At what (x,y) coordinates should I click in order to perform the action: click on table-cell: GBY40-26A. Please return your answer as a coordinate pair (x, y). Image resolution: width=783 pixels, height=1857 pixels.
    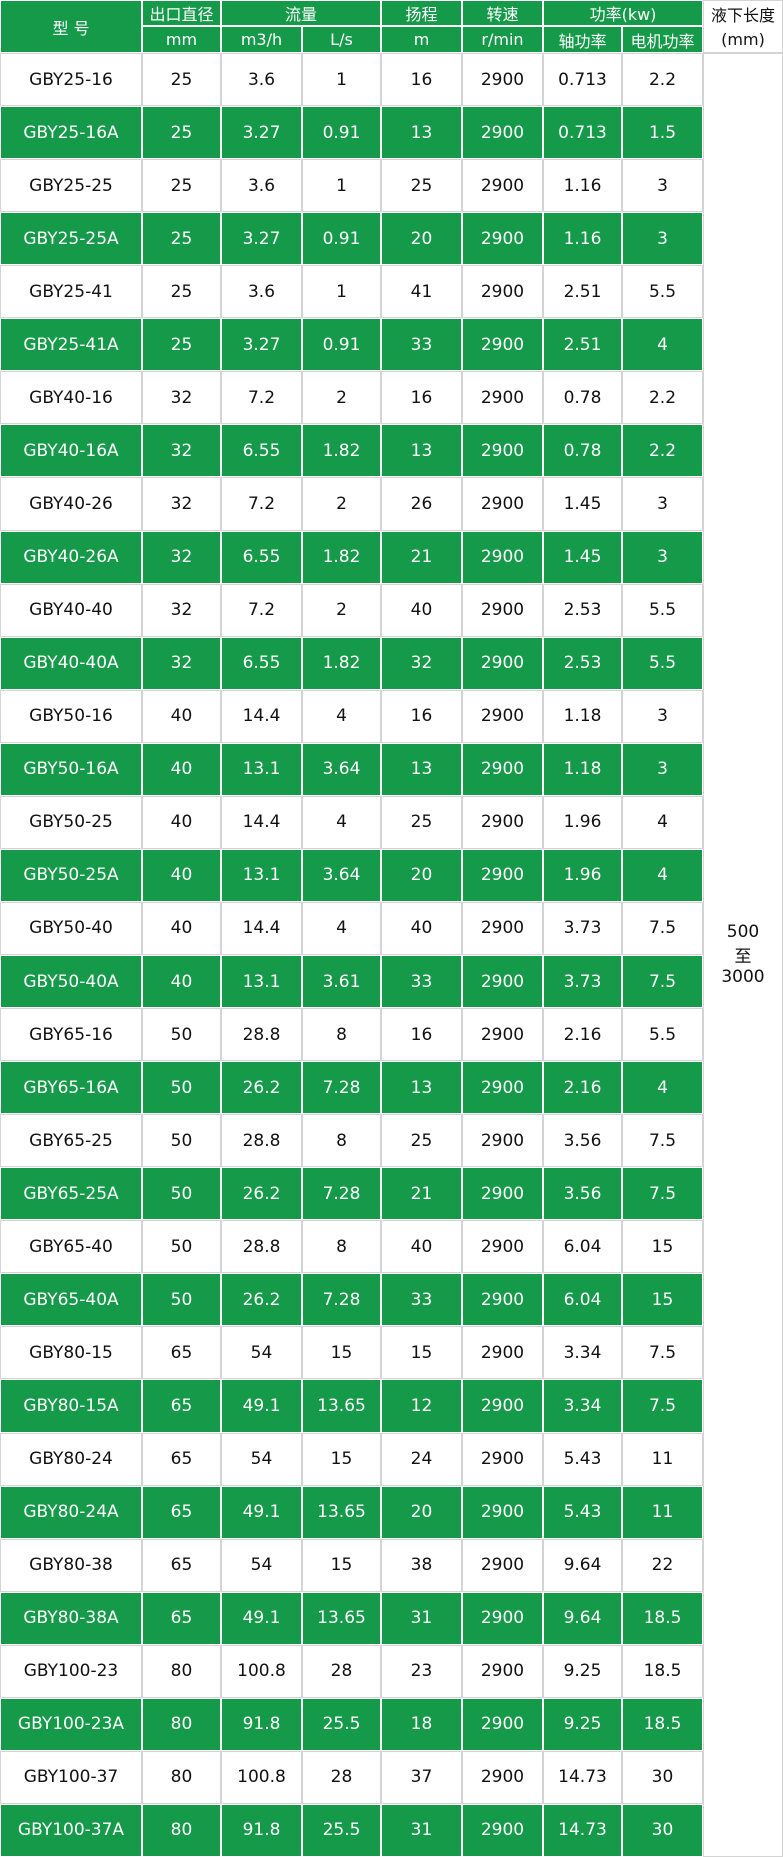
    Looking at the image, I should click on (71, 557).